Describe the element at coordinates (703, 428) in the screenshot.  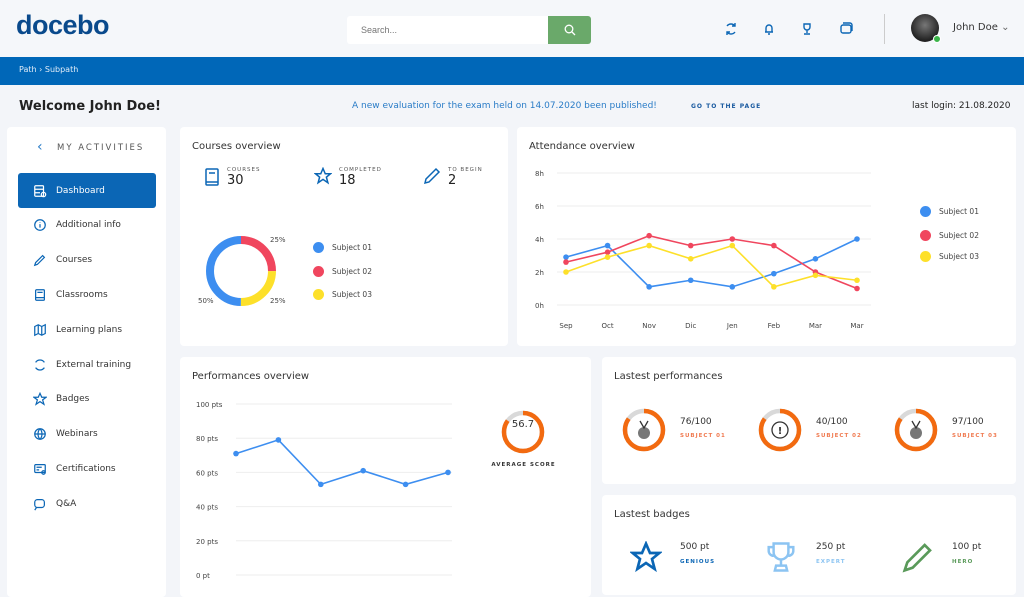
I see `performance-item: 76/100 SUBJECT 01` at that location.